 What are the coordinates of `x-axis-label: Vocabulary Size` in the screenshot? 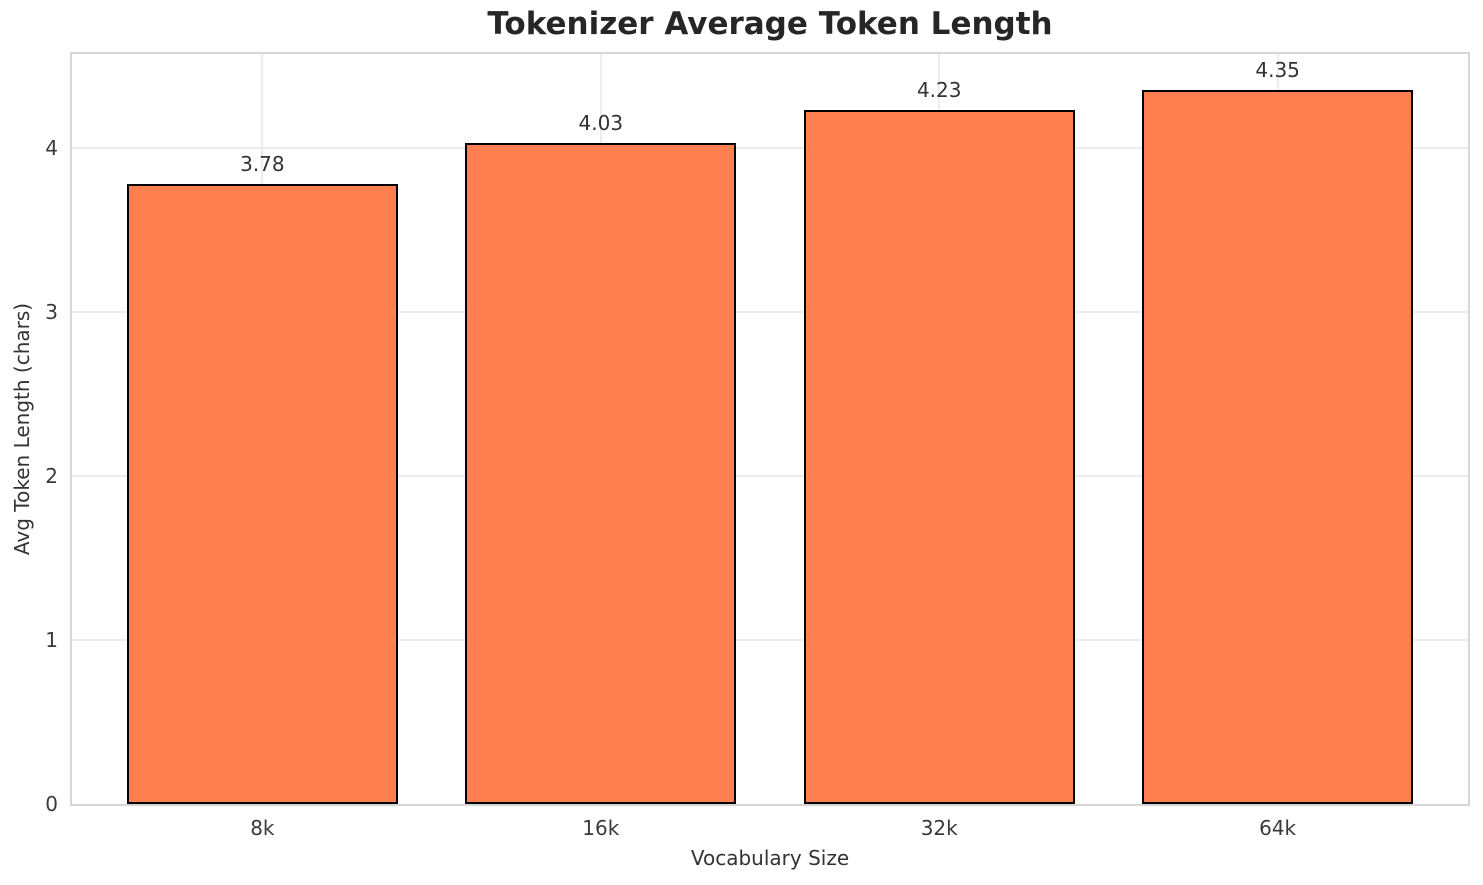 It's located at (770, 858).